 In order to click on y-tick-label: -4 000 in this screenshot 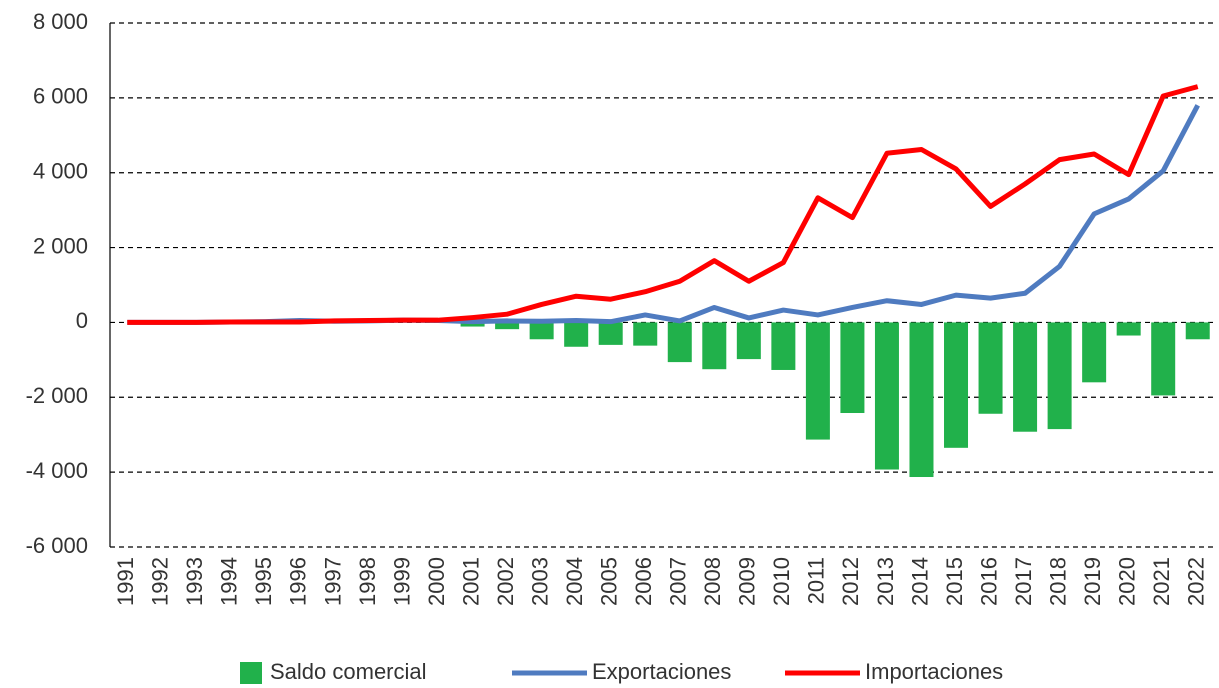, I will do `click(57, 470)`.